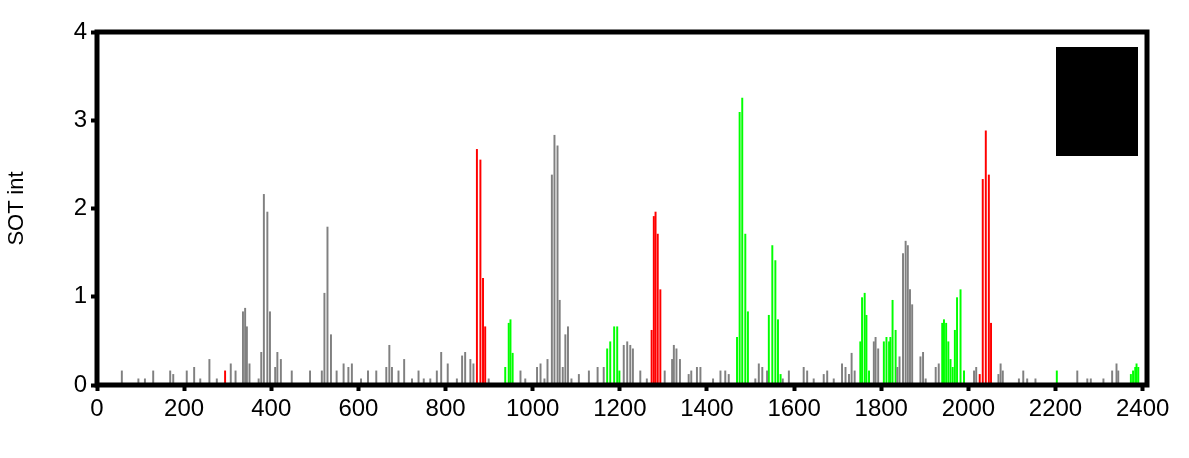  What do you see at coordinates (620, 408) in the screenshot?
I see `x-tick-label: 1200` at bounding box center [620, 408].